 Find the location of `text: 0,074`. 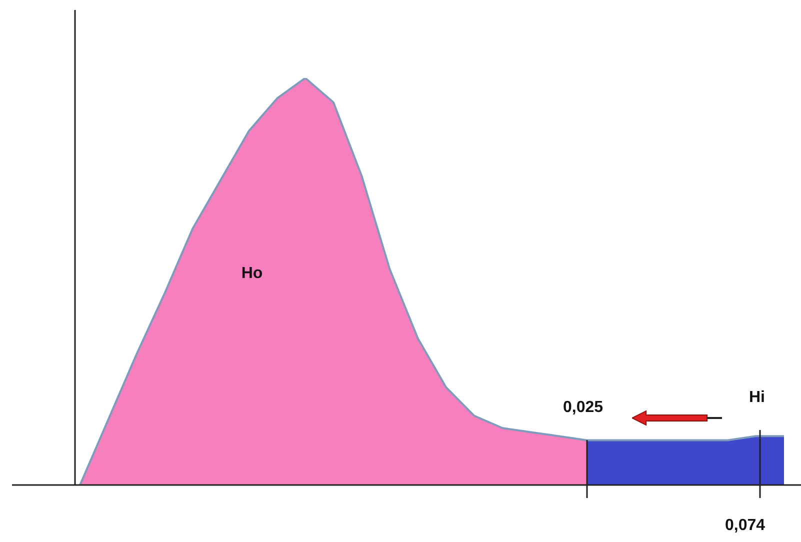

text: 0,074 is located at coordinates (745, 525).